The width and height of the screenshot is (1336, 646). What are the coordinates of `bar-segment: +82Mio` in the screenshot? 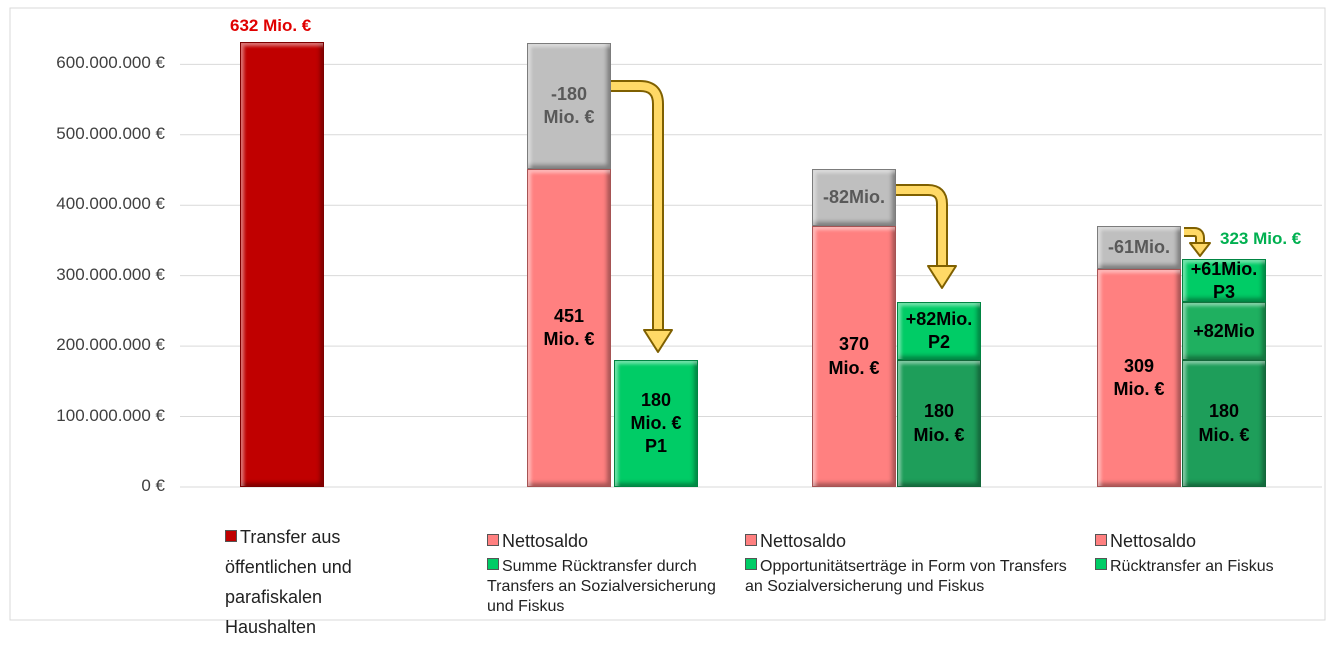 It's located at (1224, 331).